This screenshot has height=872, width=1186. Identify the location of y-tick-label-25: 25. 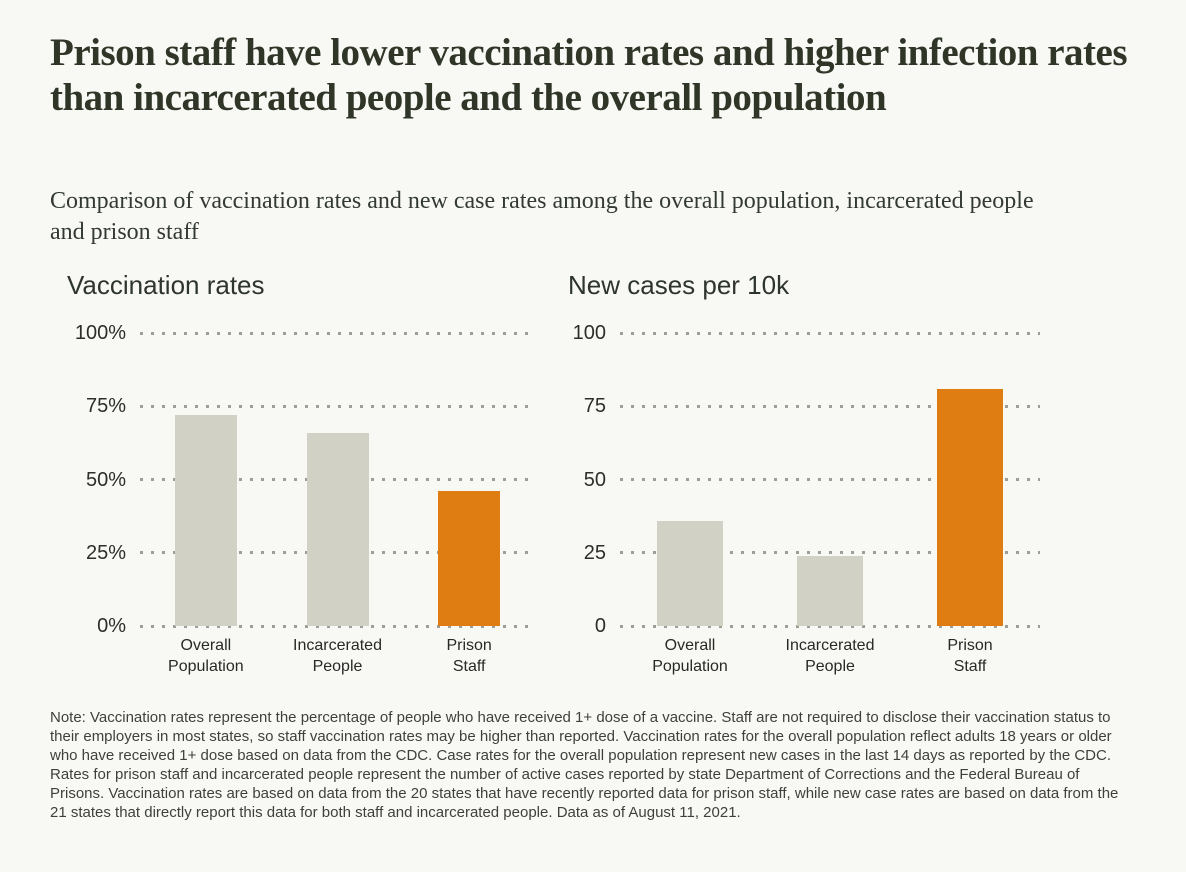
(594, 552).